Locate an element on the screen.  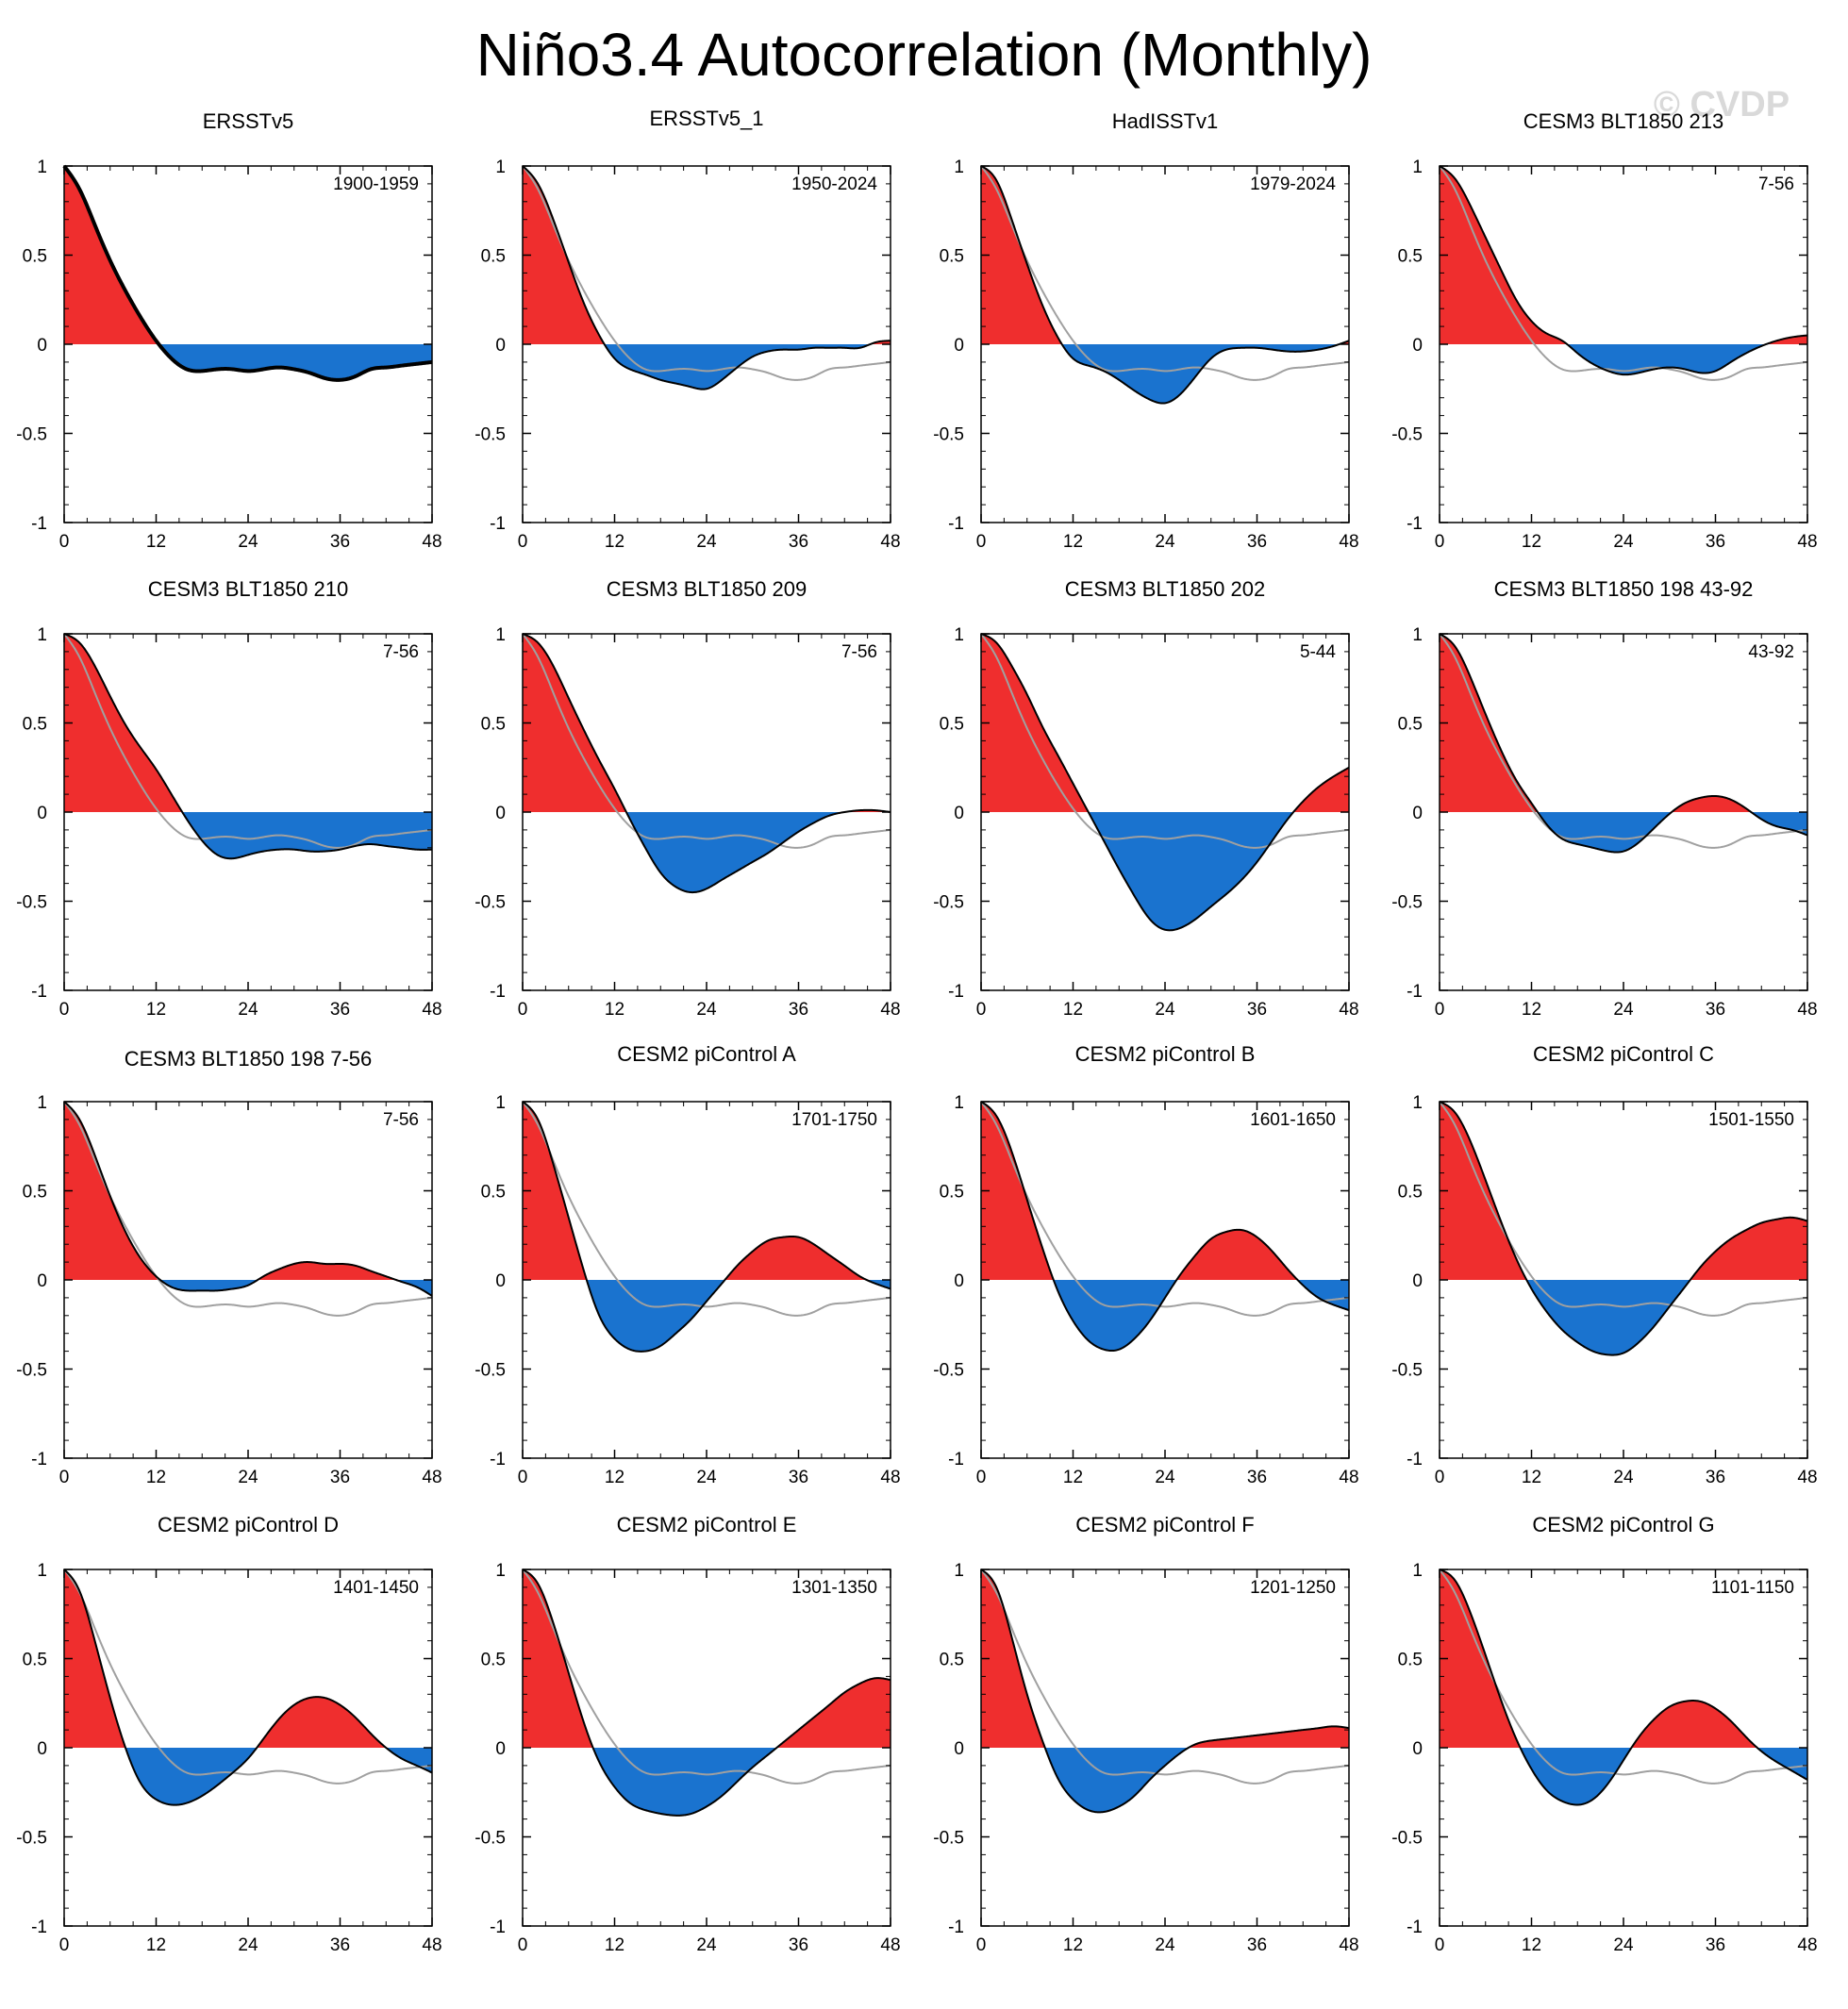
period-label: 7-56 is located at coordinates (859, 652).